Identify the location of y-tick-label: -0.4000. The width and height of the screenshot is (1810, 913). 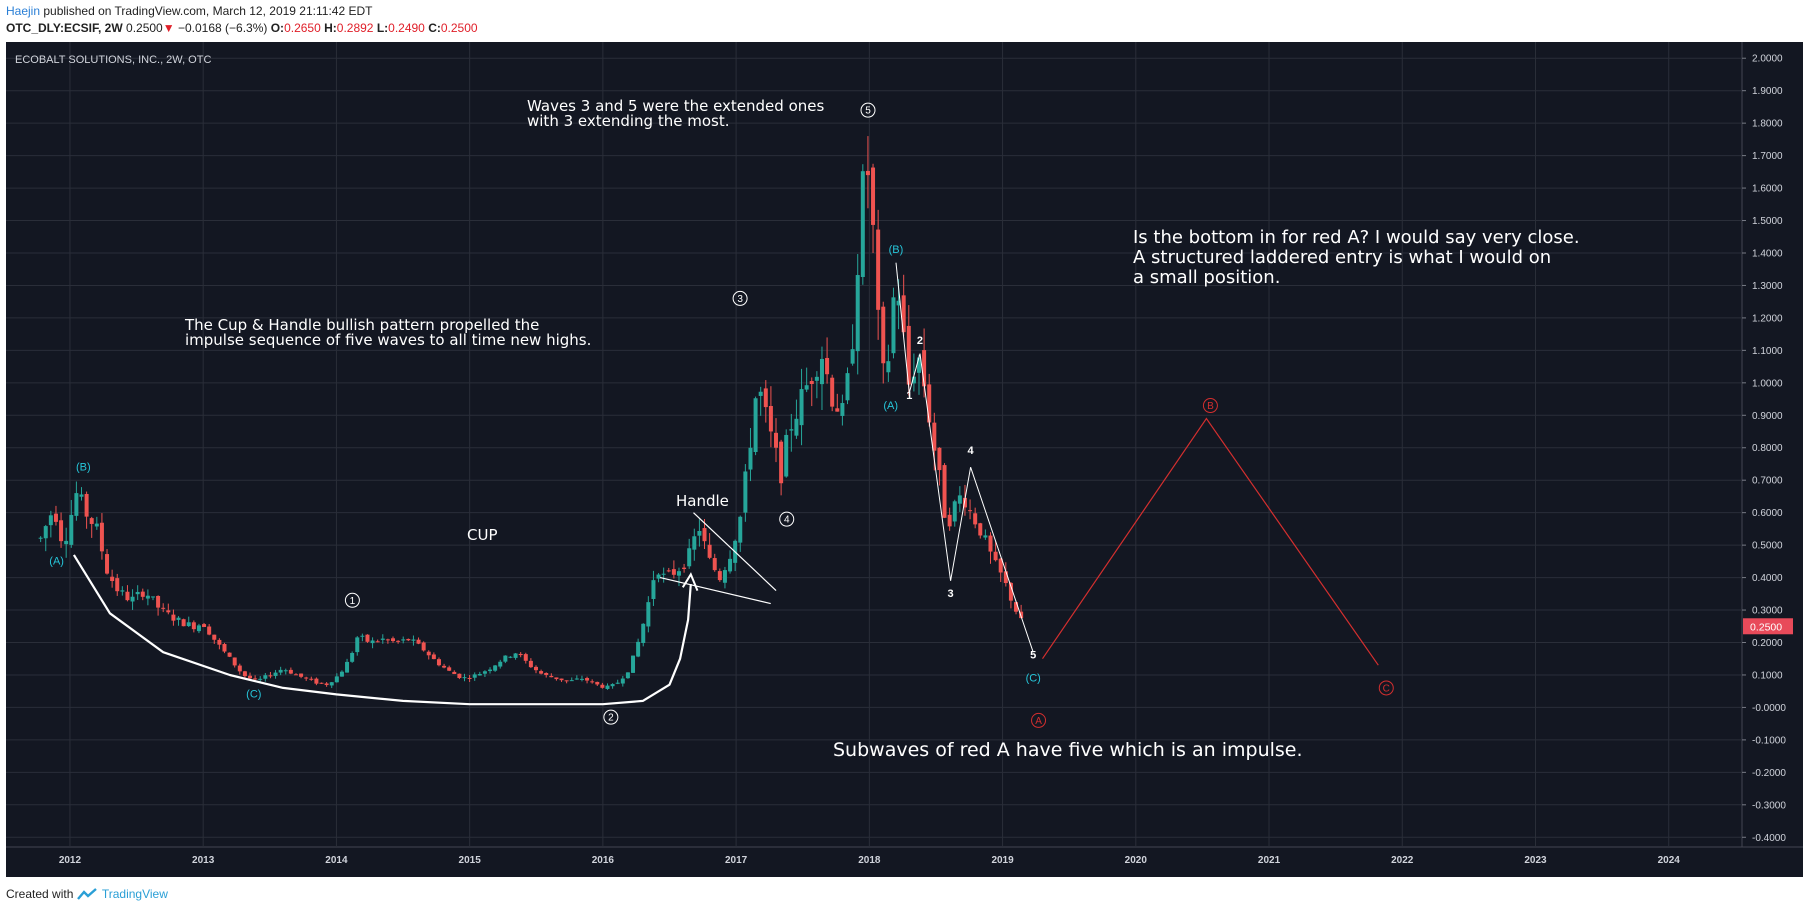
(1769, 838).